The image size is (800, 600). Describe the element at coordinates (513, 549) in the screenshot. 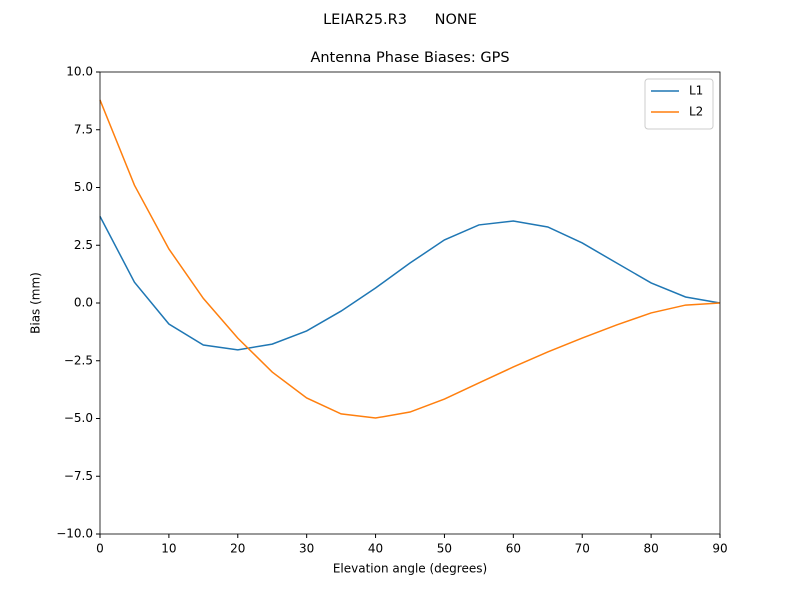

I see `x-tick-label: 60` at that location.